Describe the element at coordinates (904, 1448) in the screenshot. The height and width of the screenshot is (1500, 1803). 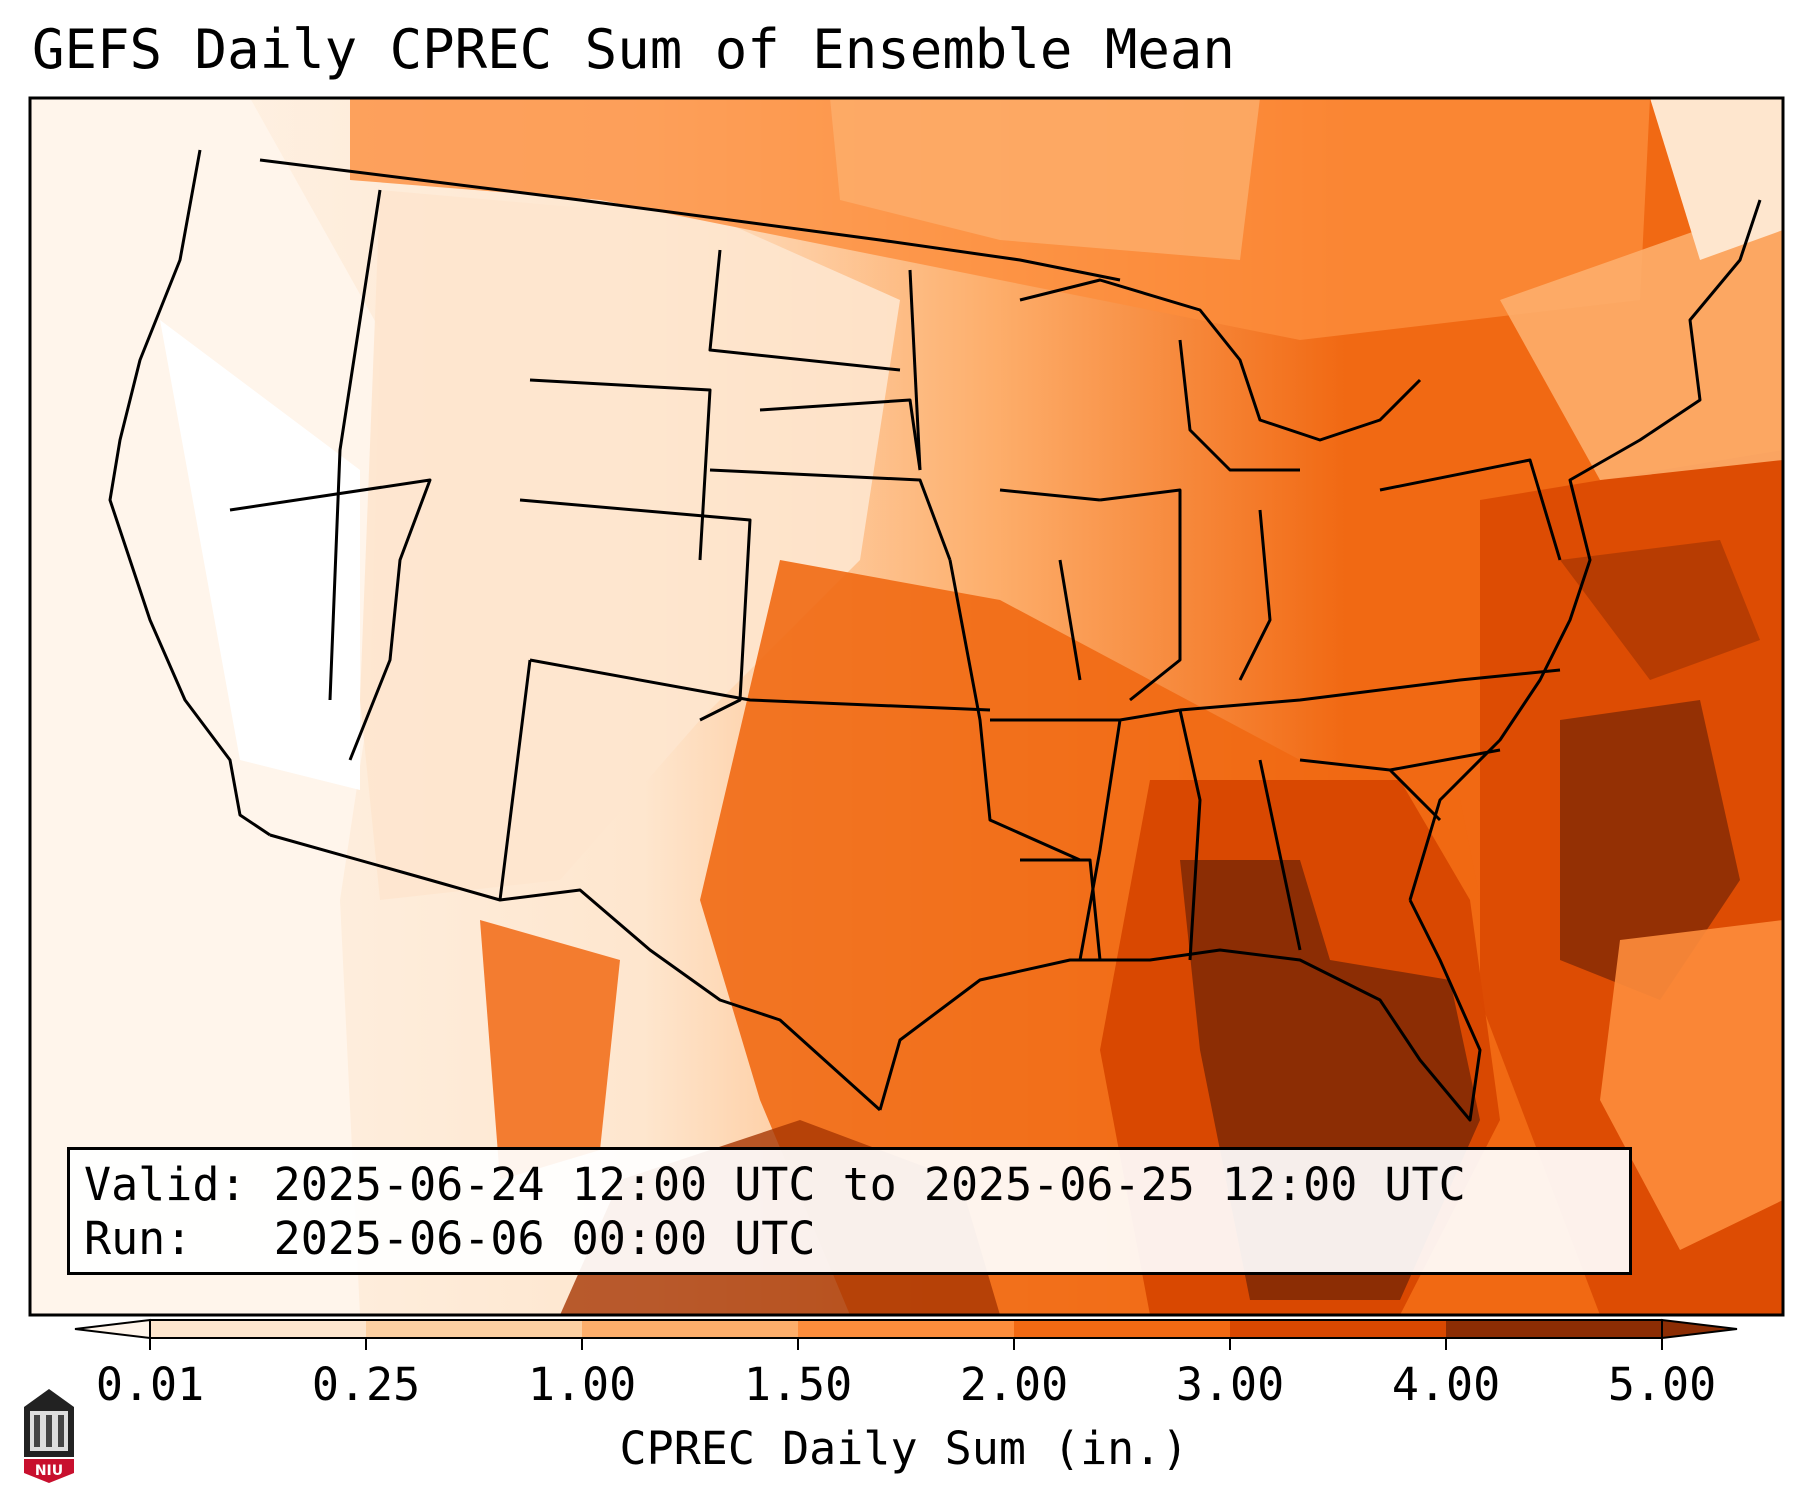
I see `colorbar-label: CPREC Daily Sum (in.)` at that location.